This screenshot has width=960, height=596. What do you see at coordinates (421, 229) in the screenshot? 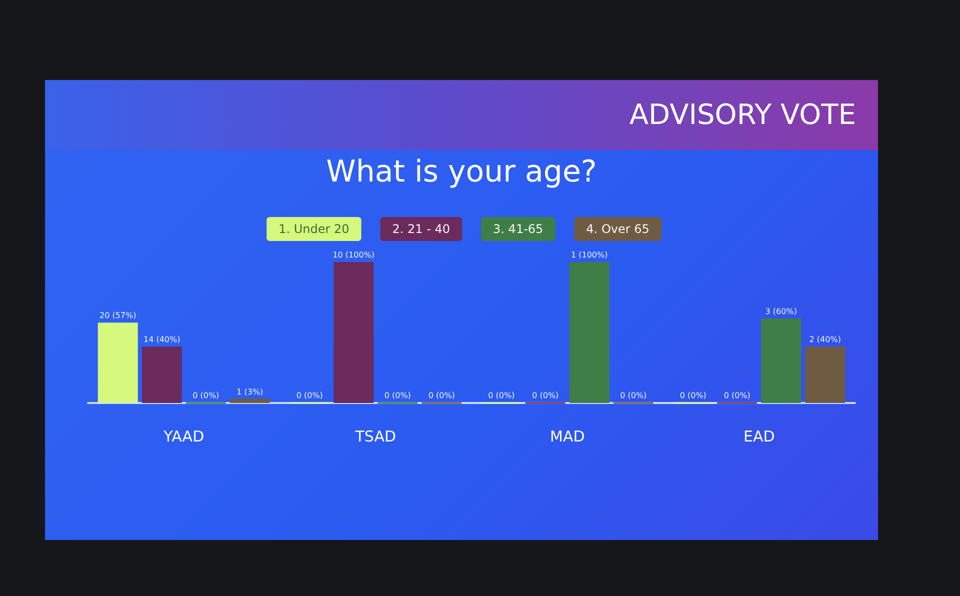
I see `text: 2. 21 - 40` at bounding box center [421, 229].